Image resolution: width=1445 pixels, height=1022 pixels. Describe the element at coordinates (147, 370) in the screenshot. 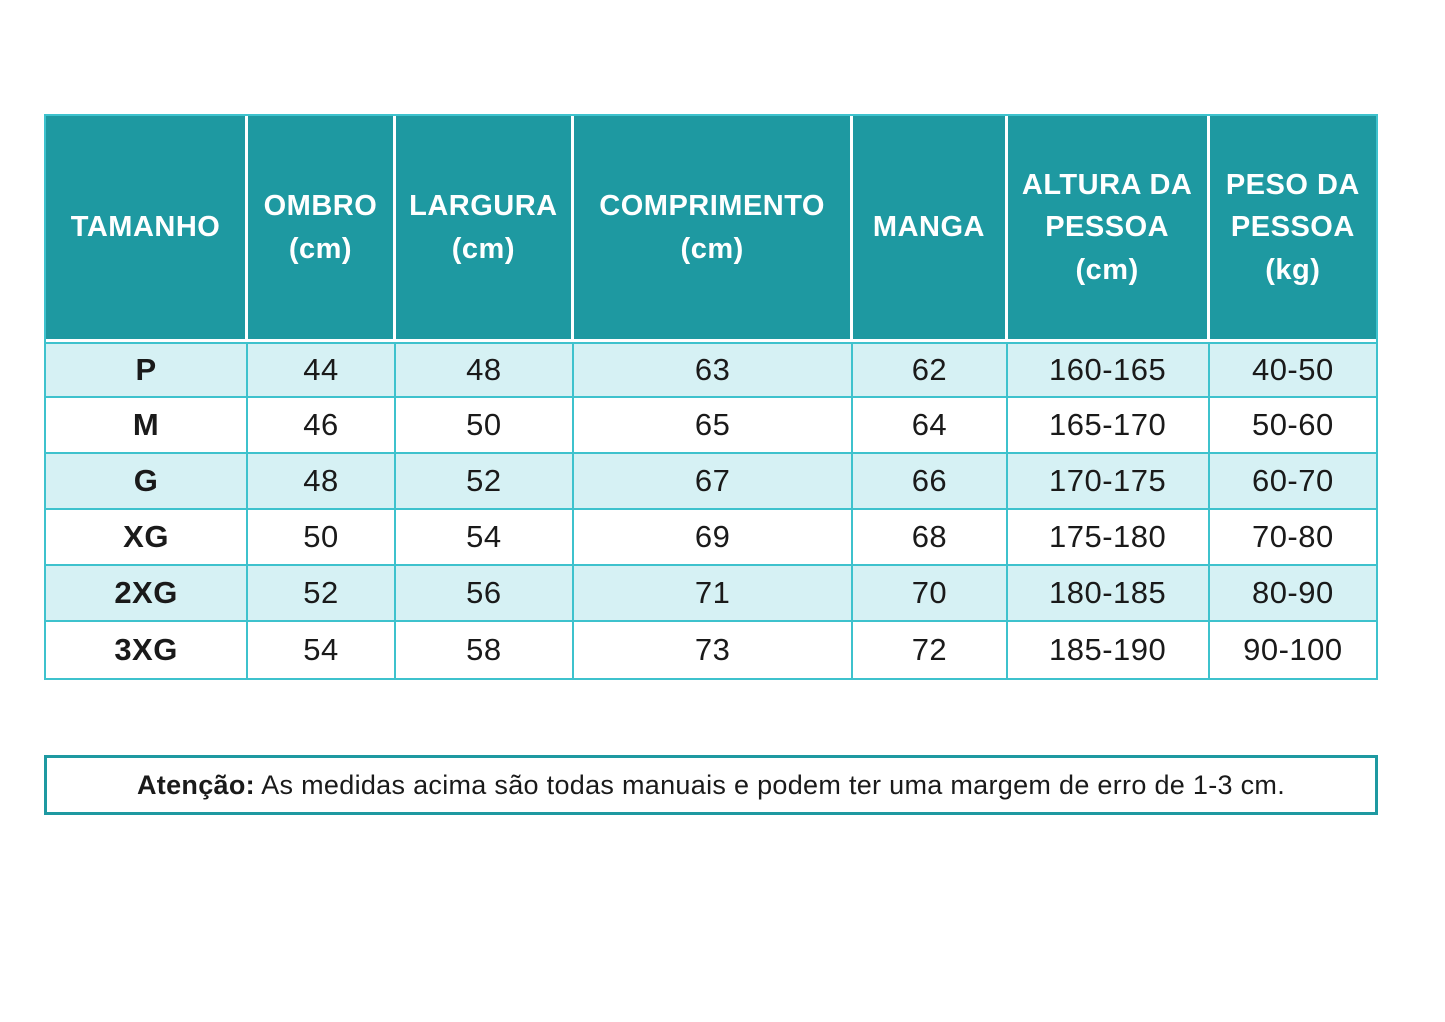

I see `size-cell-p: P` at that location.